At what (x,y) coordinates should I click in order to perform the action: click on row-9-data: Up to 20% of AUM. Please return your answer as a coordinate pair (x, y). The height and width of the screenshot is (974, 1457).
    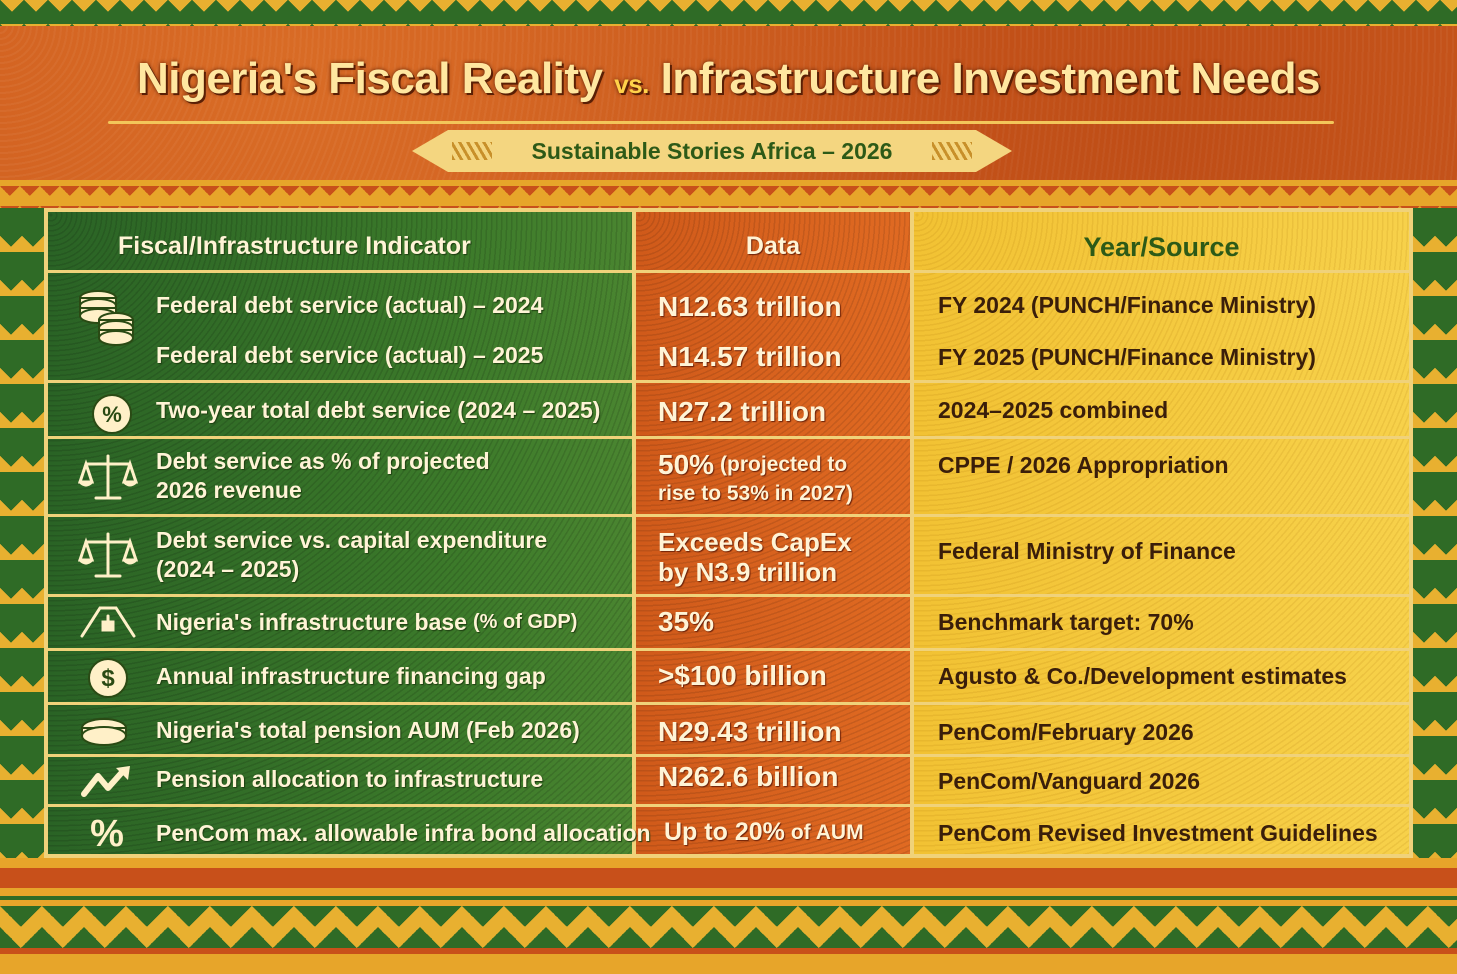
    Looking at the image, I should click on (764, 833).